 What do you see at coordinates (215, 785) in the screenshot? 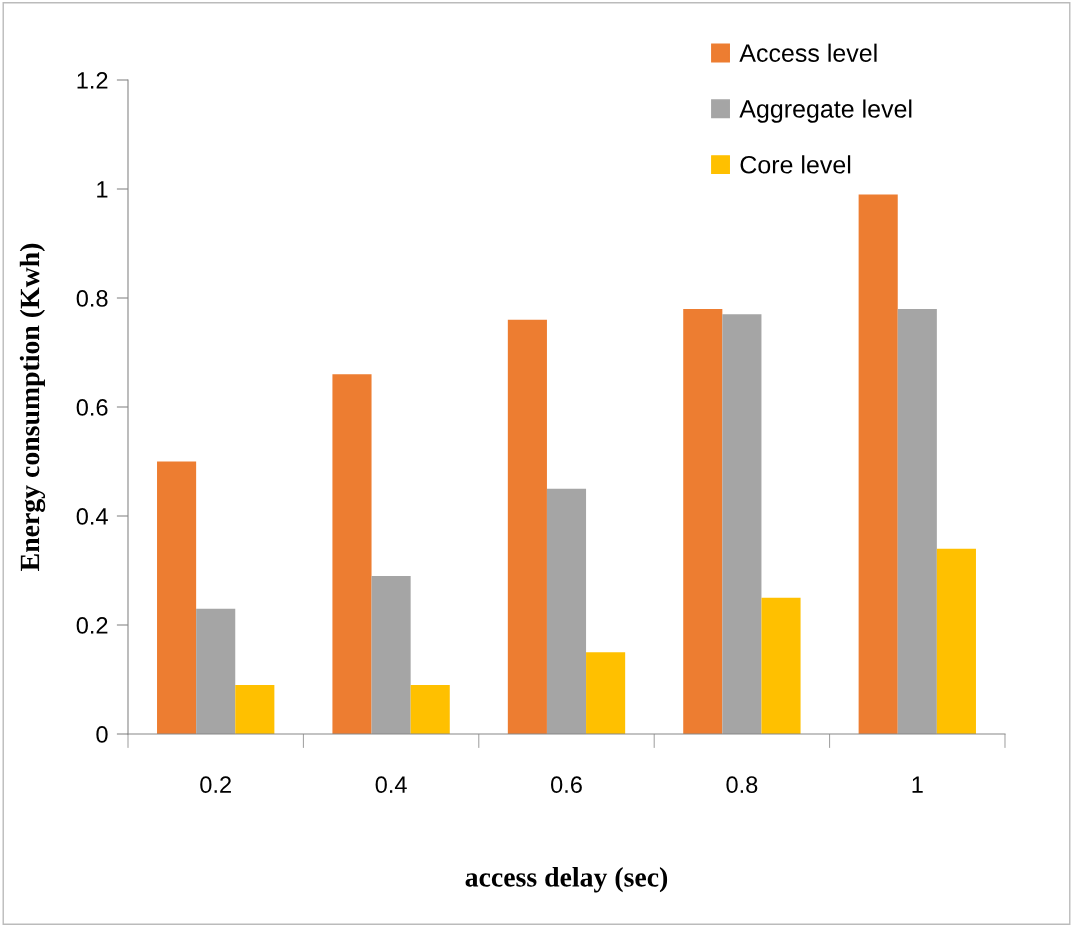
I see `x-tick-label: 0.2` at bounding box center [215, 785].